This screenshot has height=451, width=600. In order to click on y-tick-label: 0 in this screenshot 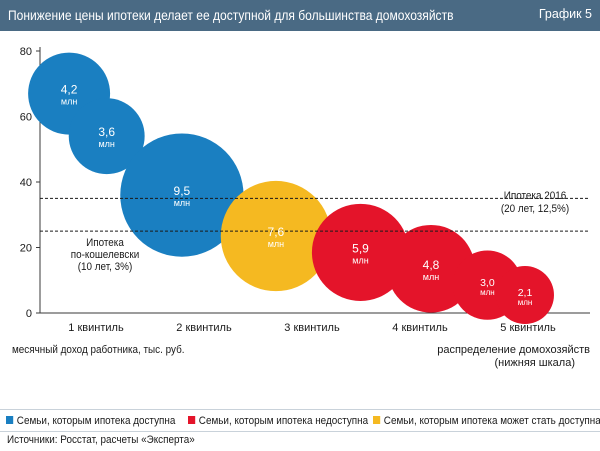, I will do `click(29, 314)`.